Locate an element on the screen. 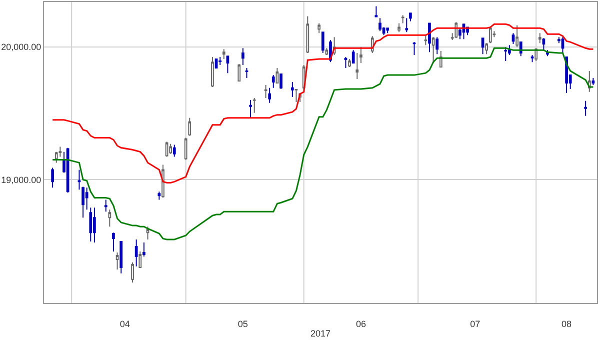 This screenshot has height=345, width=600. x-axis-title: 2017 is located at coordinates (320, 333).